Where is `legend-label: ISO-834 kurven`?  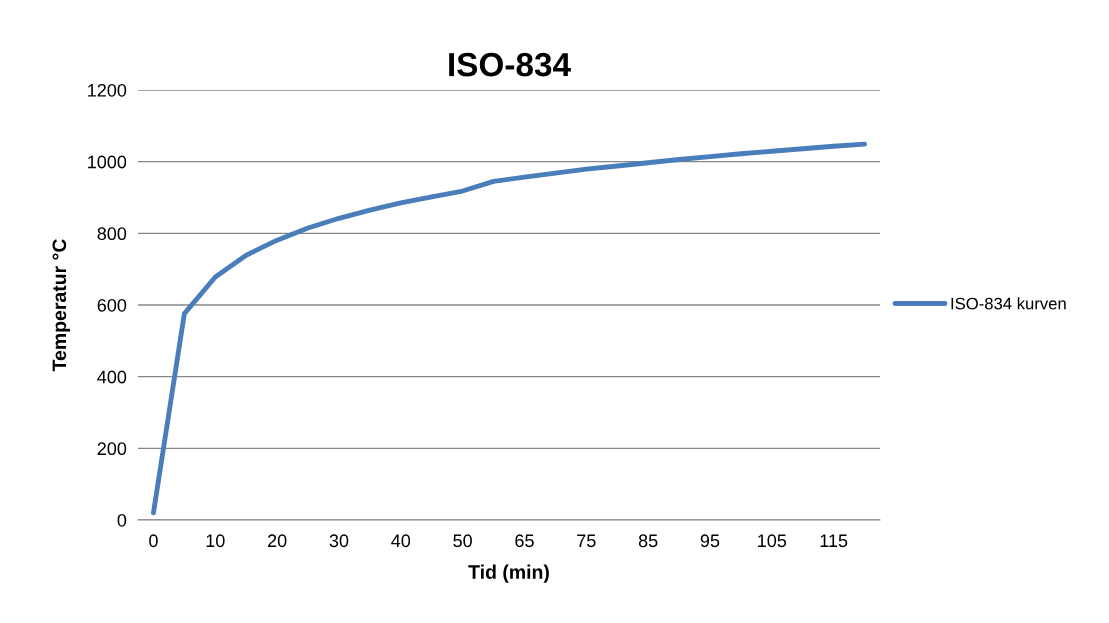
legend-label: ISO-834 kurven is located at coordinates (1008, 303).